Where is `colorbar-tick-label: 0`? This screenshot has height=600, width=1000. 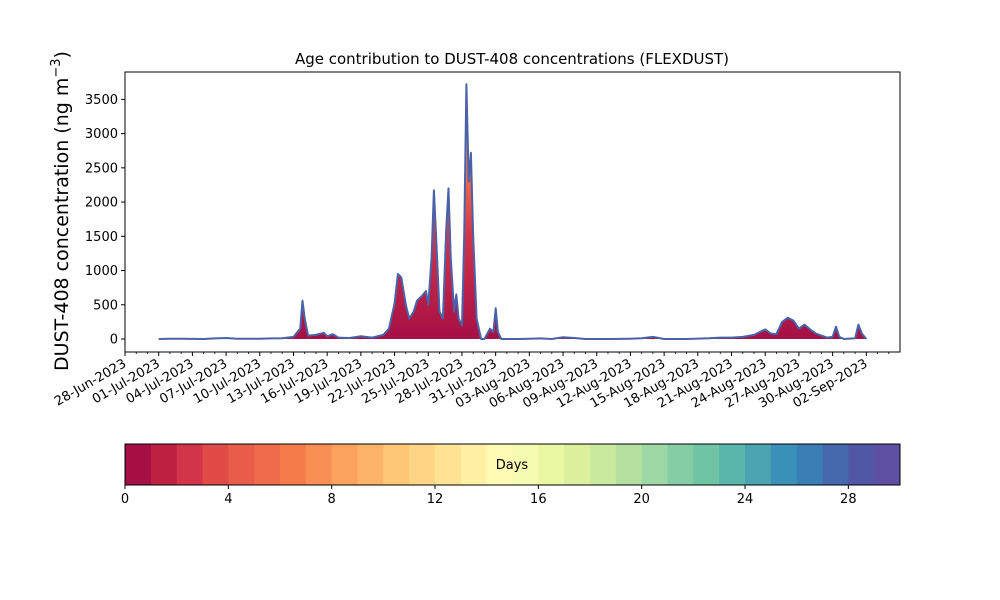
colorbar-tick-label: 0 is located at coordinates (125, 499).